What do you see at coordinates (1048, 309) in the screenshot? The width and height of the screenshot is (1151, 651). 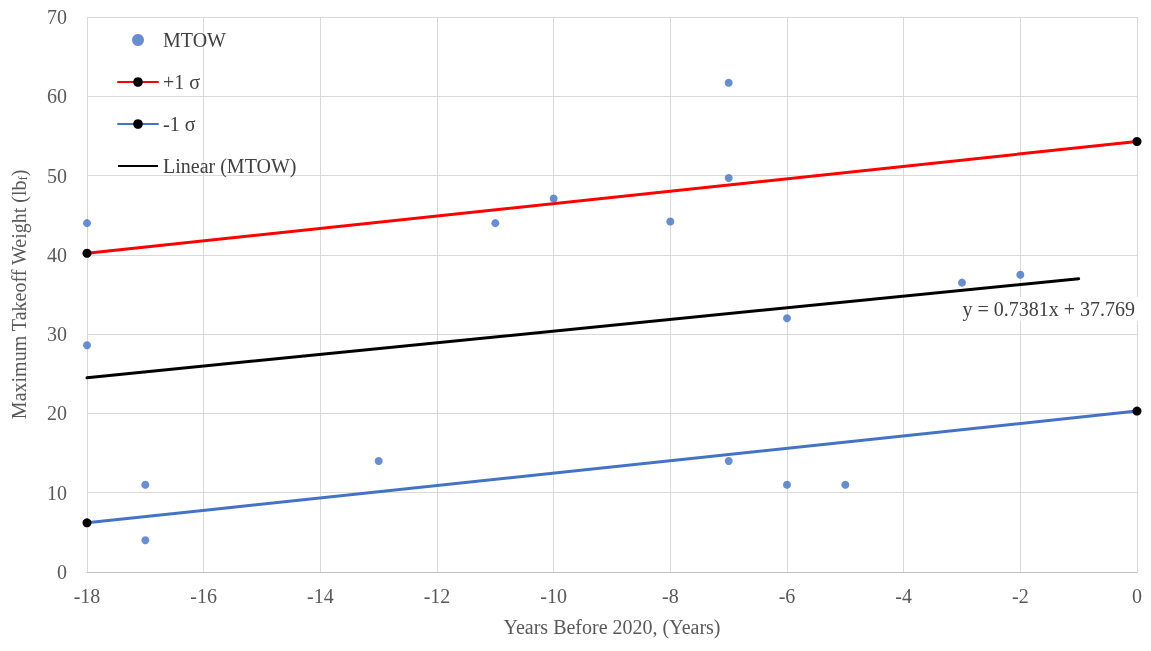 I see `annotation: y = 0.7381x + 37.769` at bounding box center [1048, 309].